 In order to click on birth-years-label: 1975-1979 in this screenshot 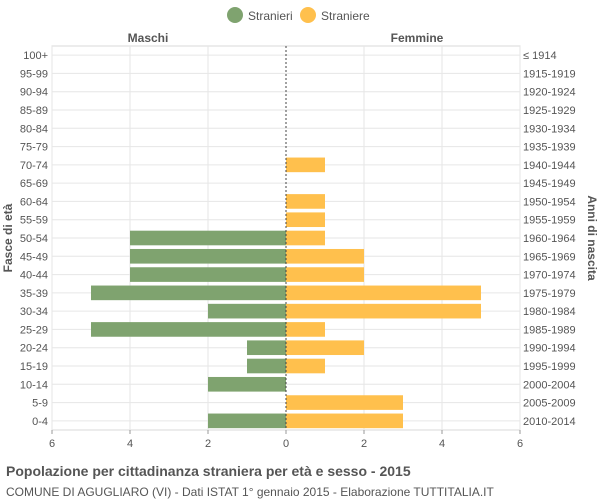, I will do `click(549, 294)`.